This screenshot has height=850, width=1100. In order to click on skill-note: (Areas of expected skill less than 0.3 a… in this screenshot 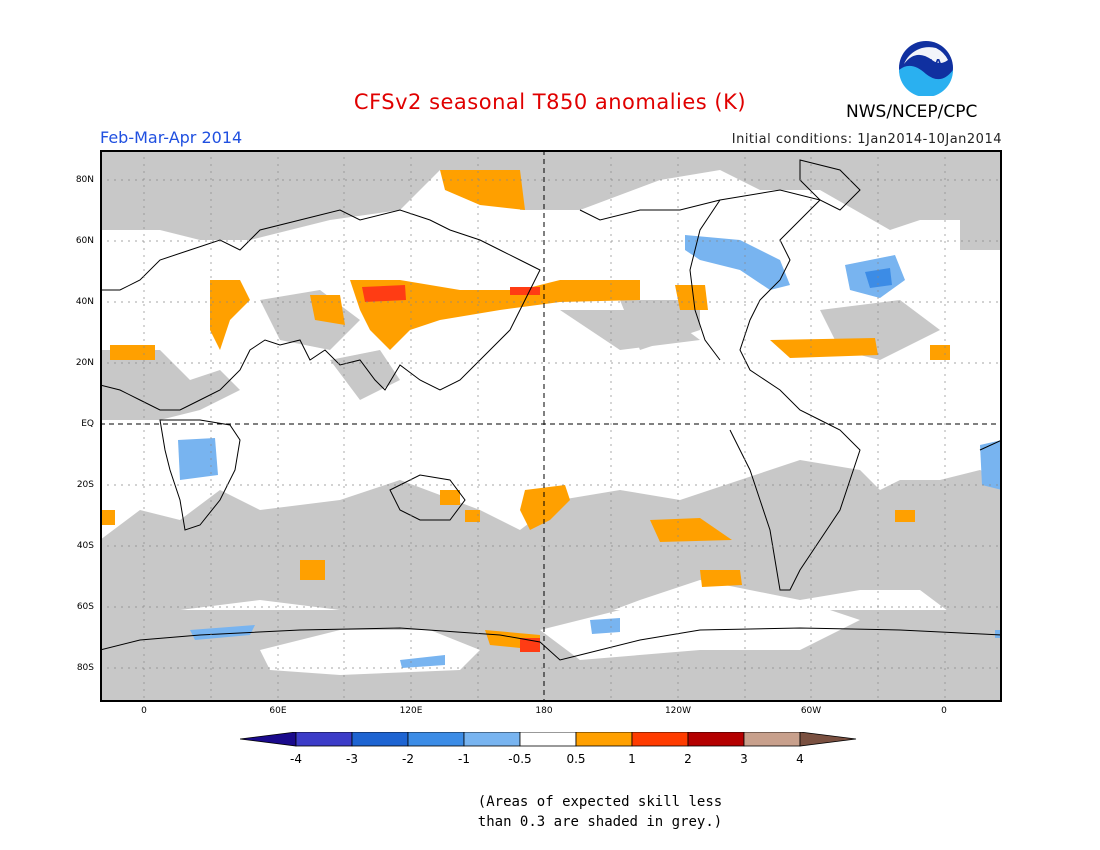, I will do `click(600, 812)`.